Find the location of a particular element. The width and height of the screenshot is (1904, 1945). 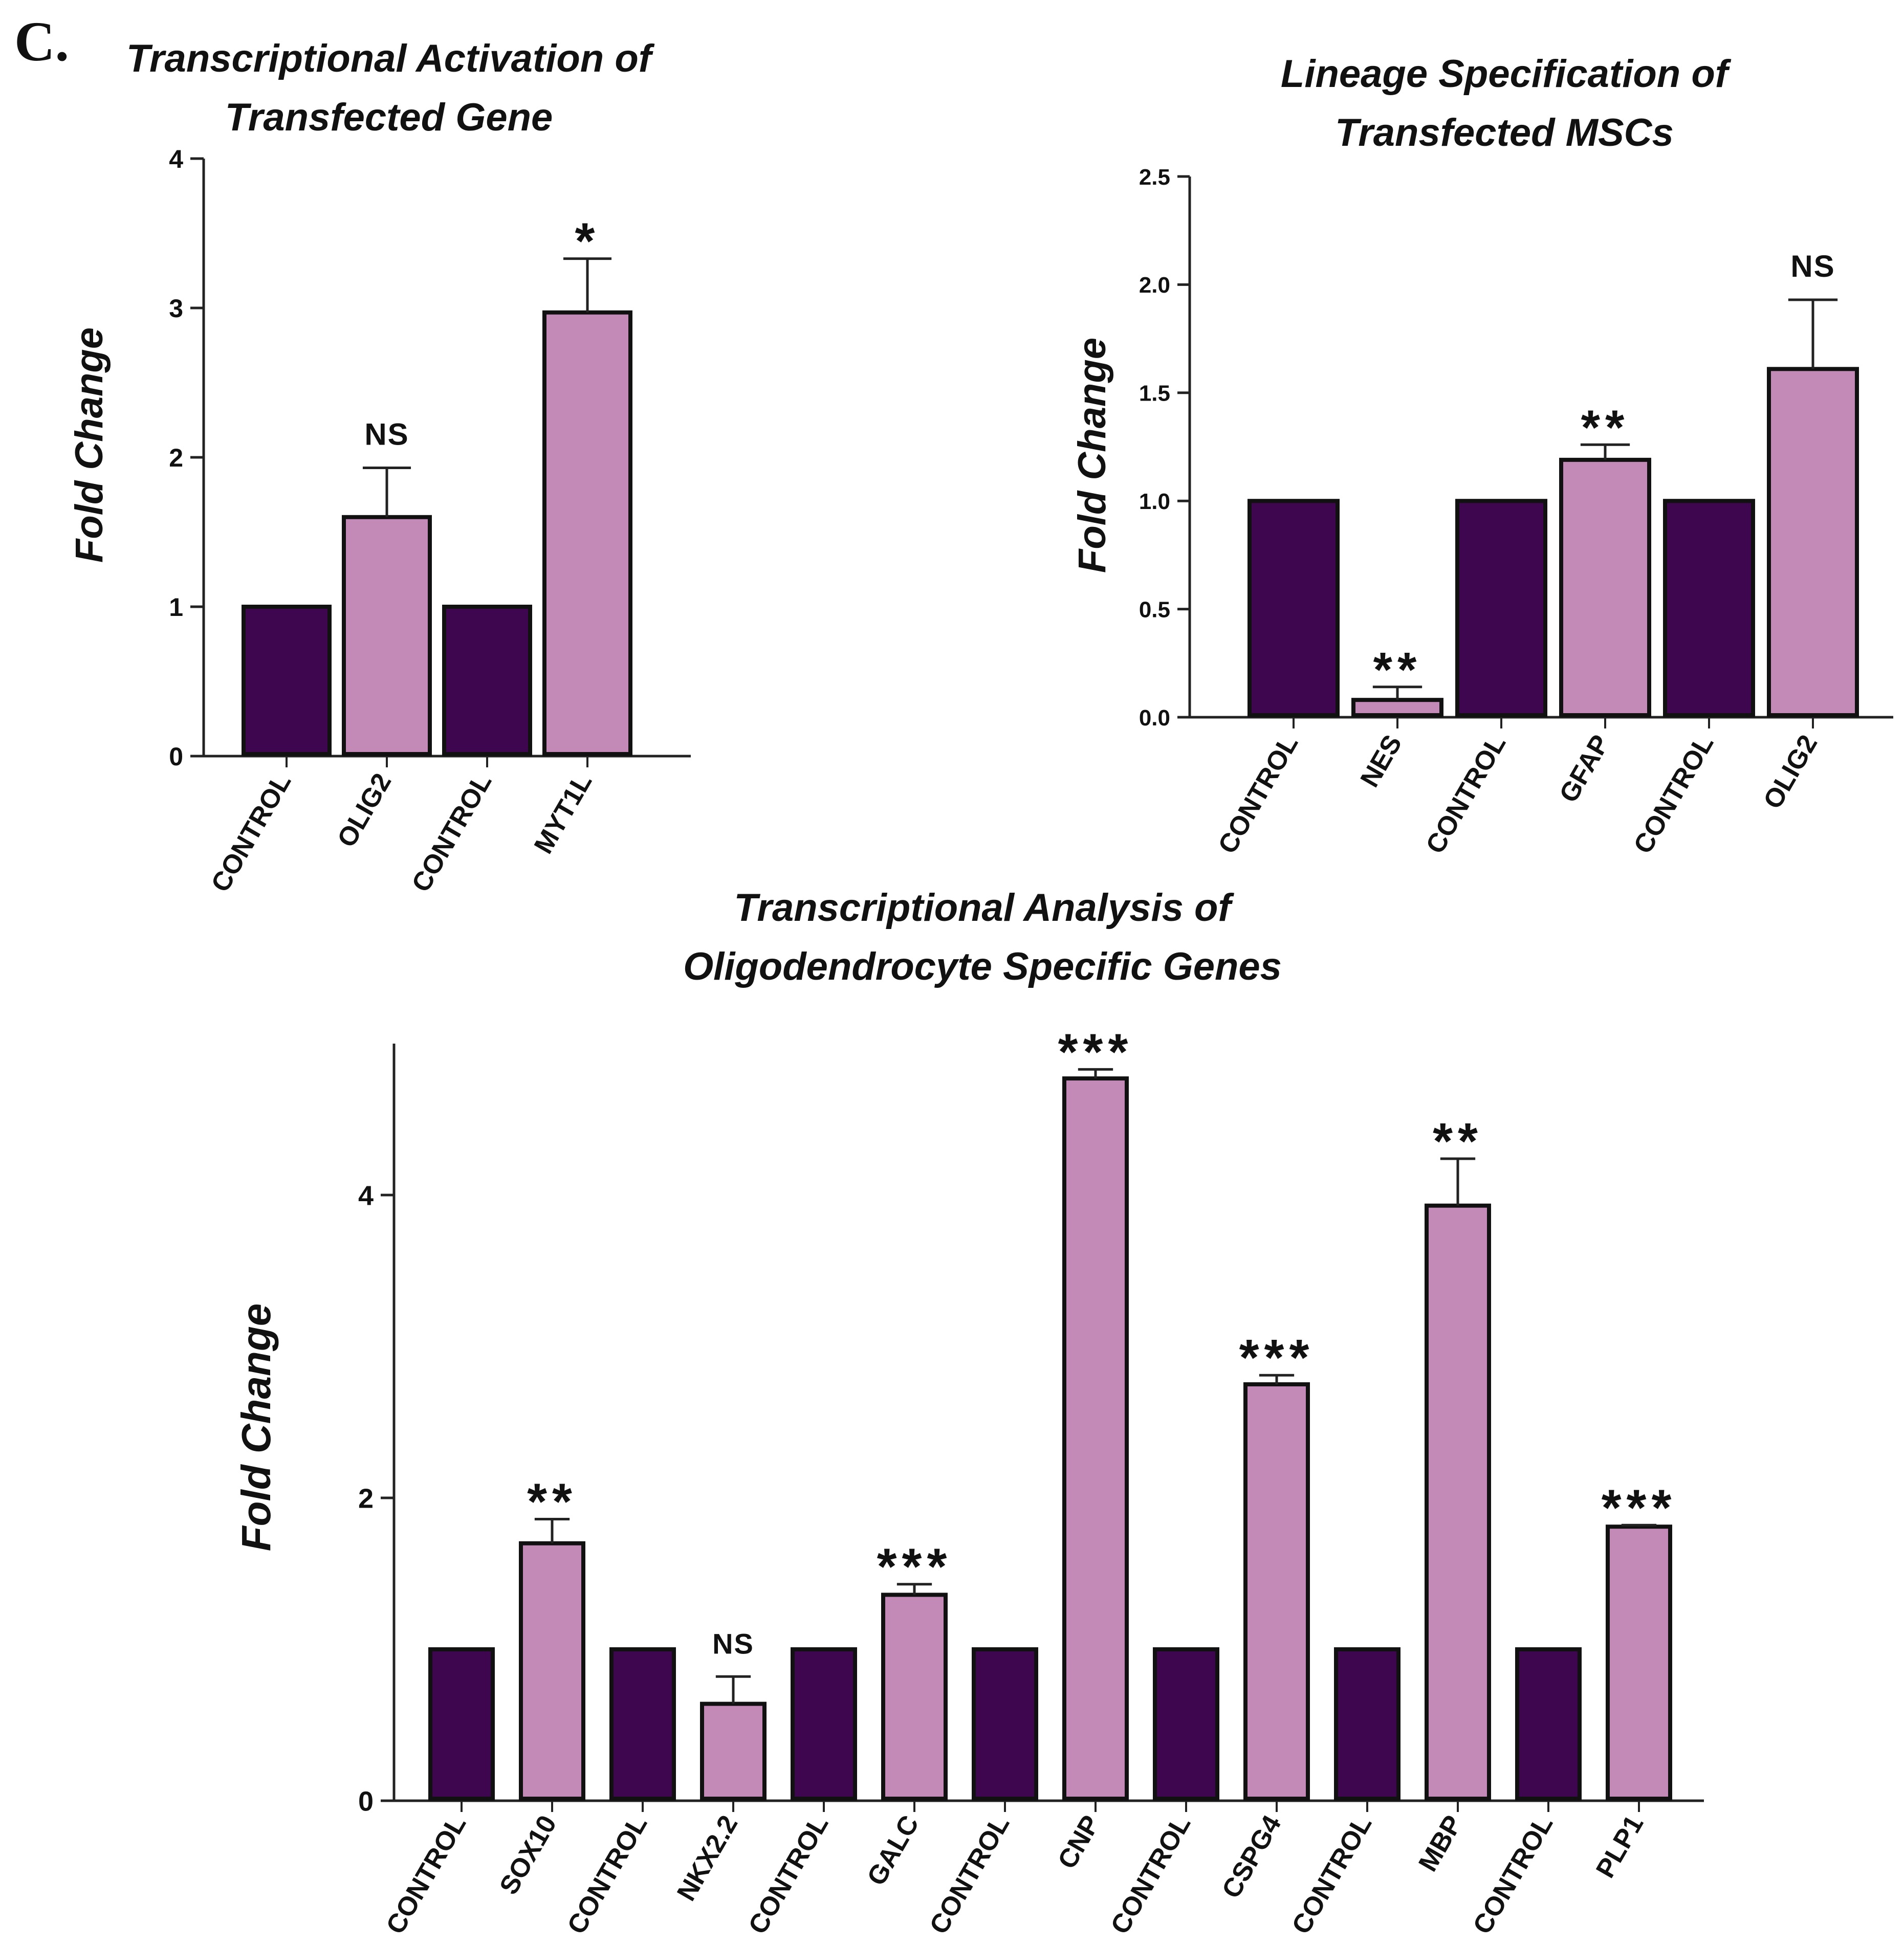

y-tick-label: 0.0 is located at coordinates (1154, 718).